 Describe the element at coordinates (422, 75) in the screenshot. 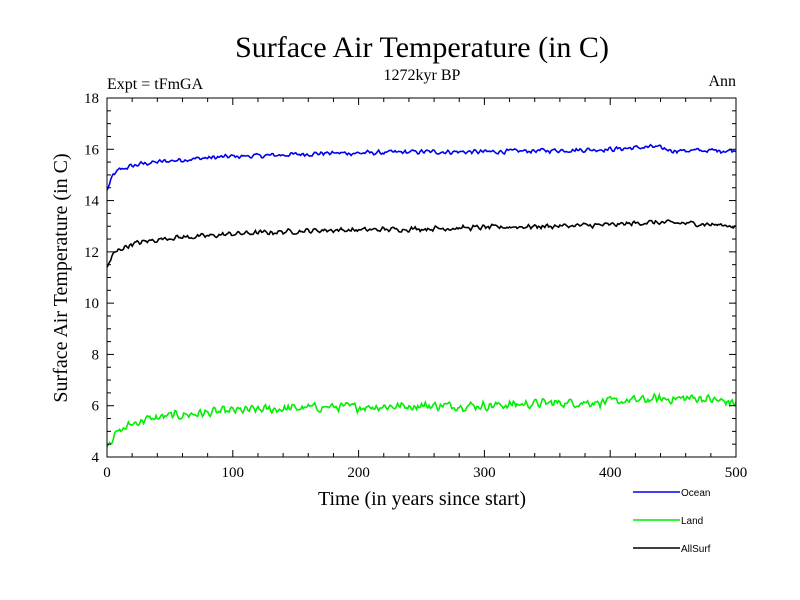

I see `chart-subtitle: 1272kyr BP` at that location.